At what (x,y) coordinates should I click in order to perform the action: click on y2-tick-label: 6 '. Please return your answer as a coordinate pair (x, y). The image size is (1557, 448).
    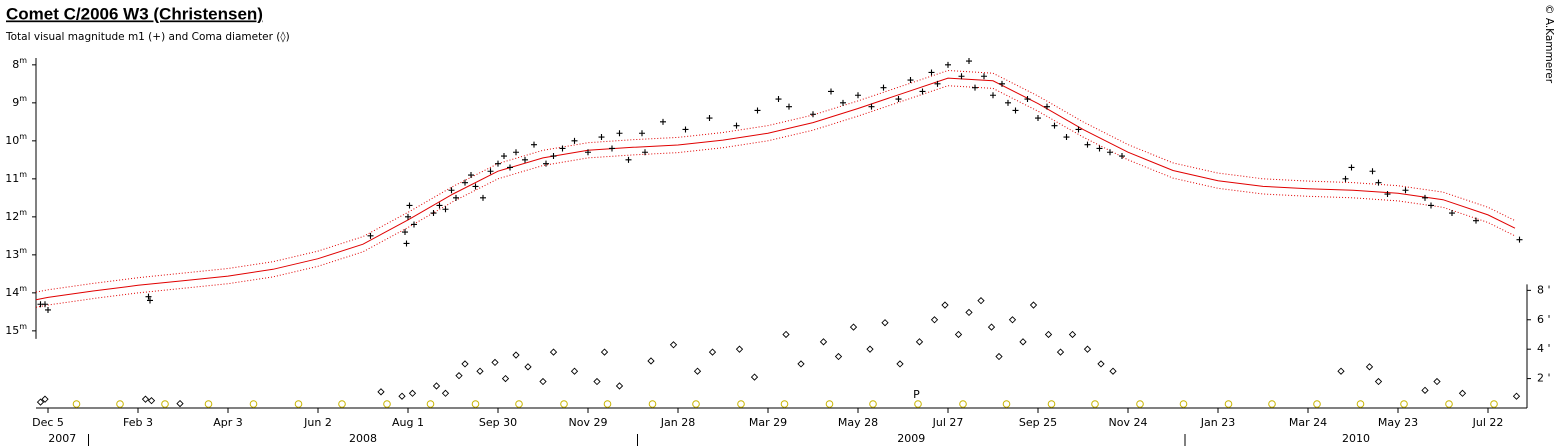
    Looking at the image, I should click on (1544, 319).